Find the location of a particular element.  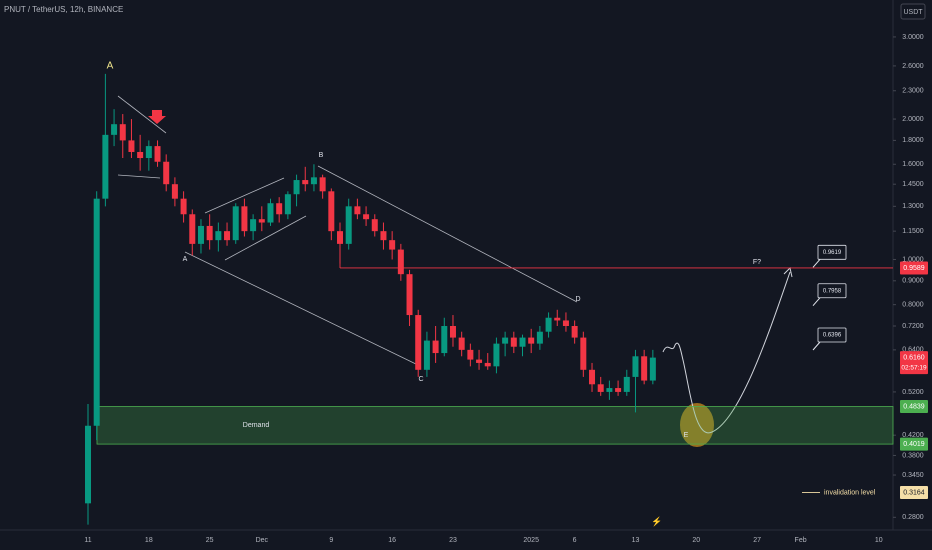

y-tick-label: 0.4200 is located at coordinates (913, 435).